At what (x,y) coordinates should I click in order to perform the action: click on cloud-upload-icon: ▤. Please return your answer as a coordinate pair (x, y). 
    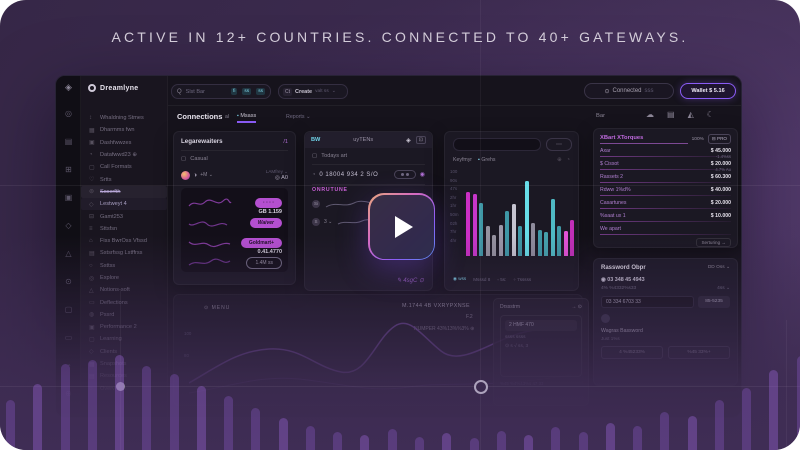
    Looking at the image, I should click on (671, 114).